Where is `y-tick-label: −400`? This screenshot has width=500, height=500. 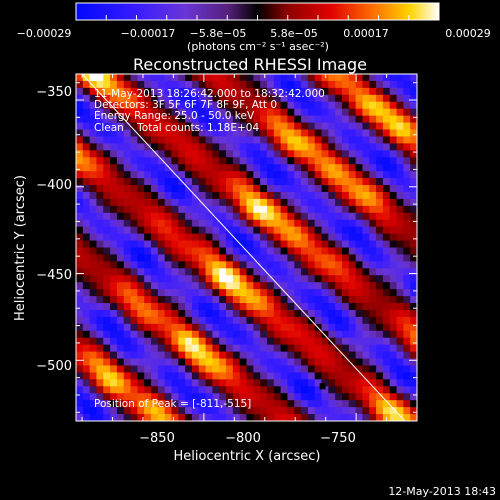 y-tick-label: −400 is located at coordinates (54, 185).